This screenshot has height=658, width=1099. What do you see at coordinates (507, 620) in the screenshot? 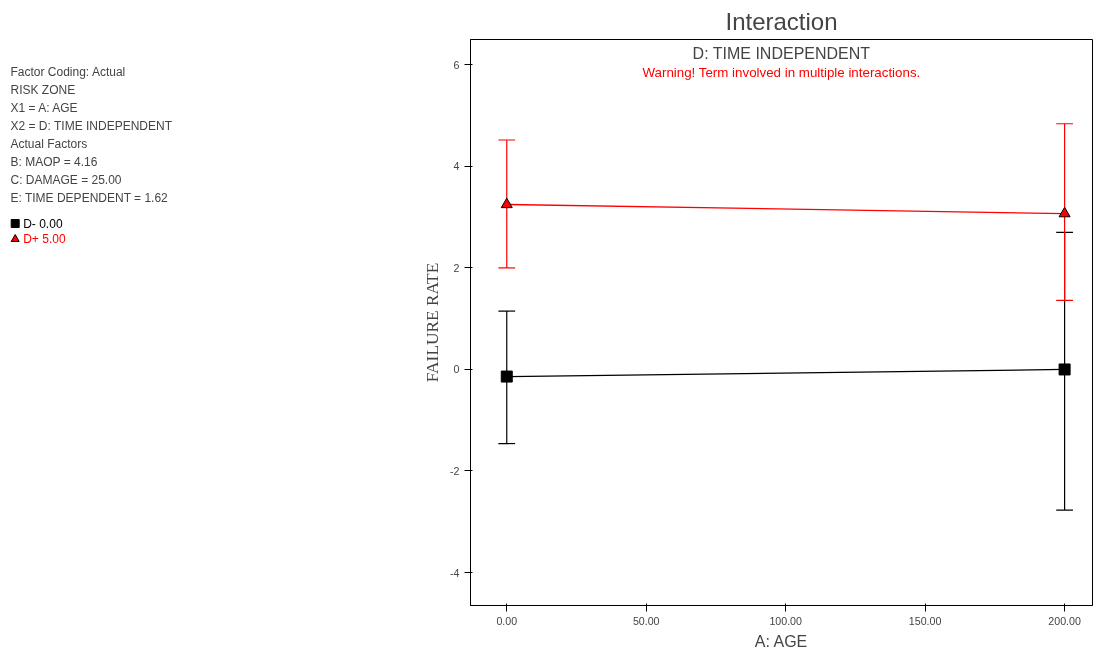
I see `x-tick-label: 0.00` at bounding box center [507, 620].